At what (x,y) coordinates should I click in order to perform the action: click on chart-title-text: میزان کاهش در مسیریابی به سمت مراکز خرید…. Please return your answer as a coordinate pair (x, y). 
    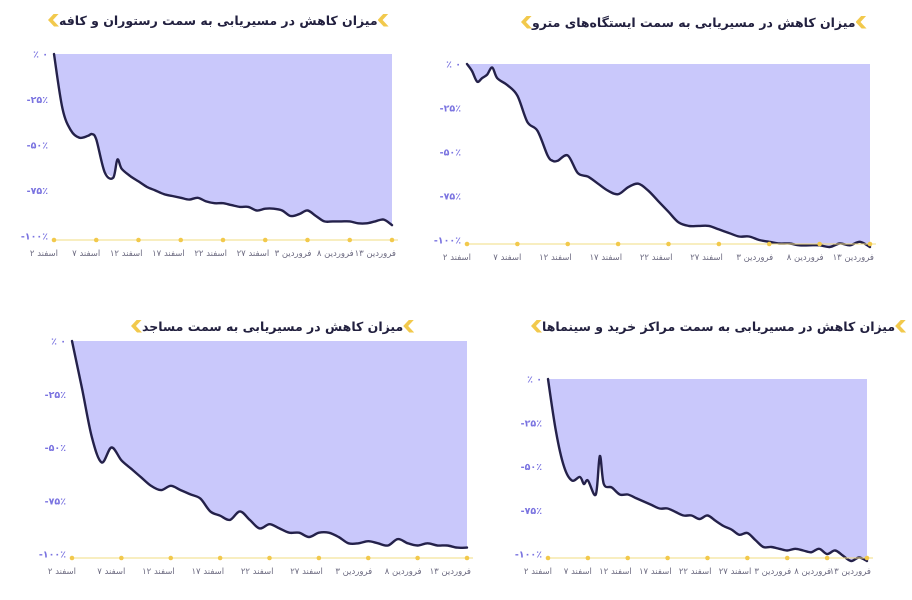
    Looking at the image, I should click on (719, 326).